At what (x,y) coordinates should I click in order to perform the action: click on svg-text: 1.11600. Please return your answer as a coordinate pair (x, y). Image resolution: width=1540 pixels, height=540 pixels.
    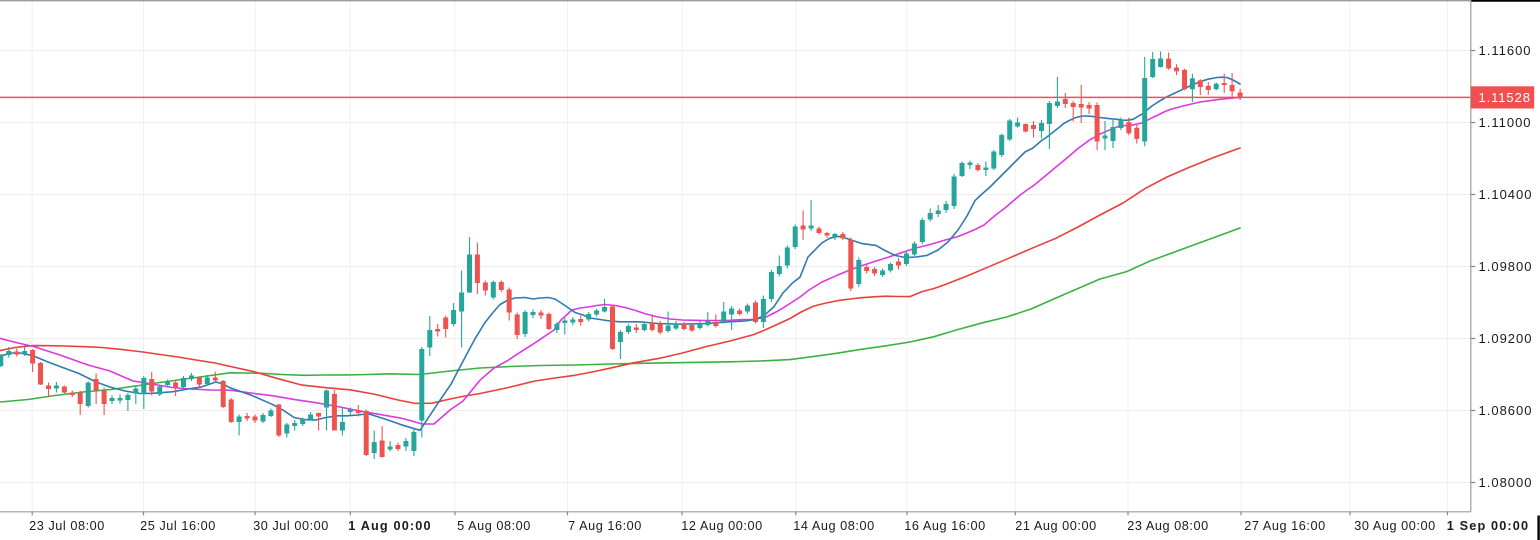
    Looking at the image, I should click on (1505, 50).